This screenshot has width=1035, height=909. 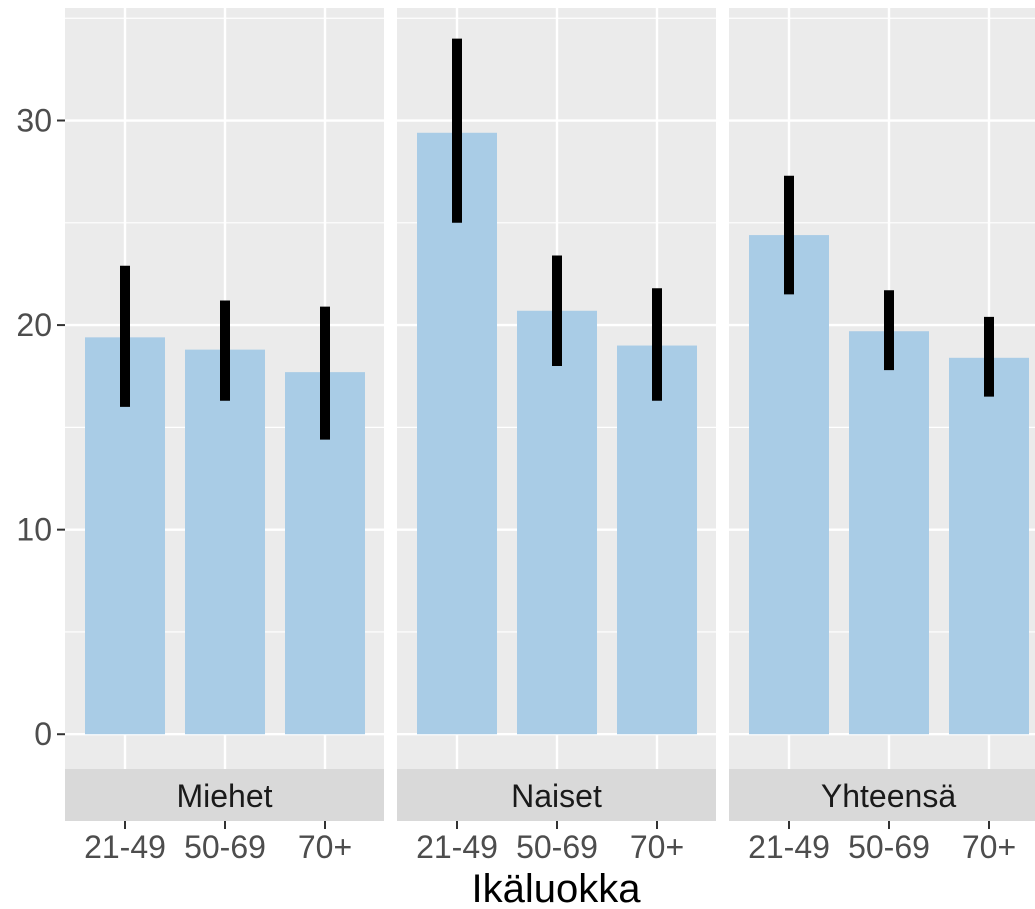 I want to click on y-tick-label: 20, so click(x=34, y=325).